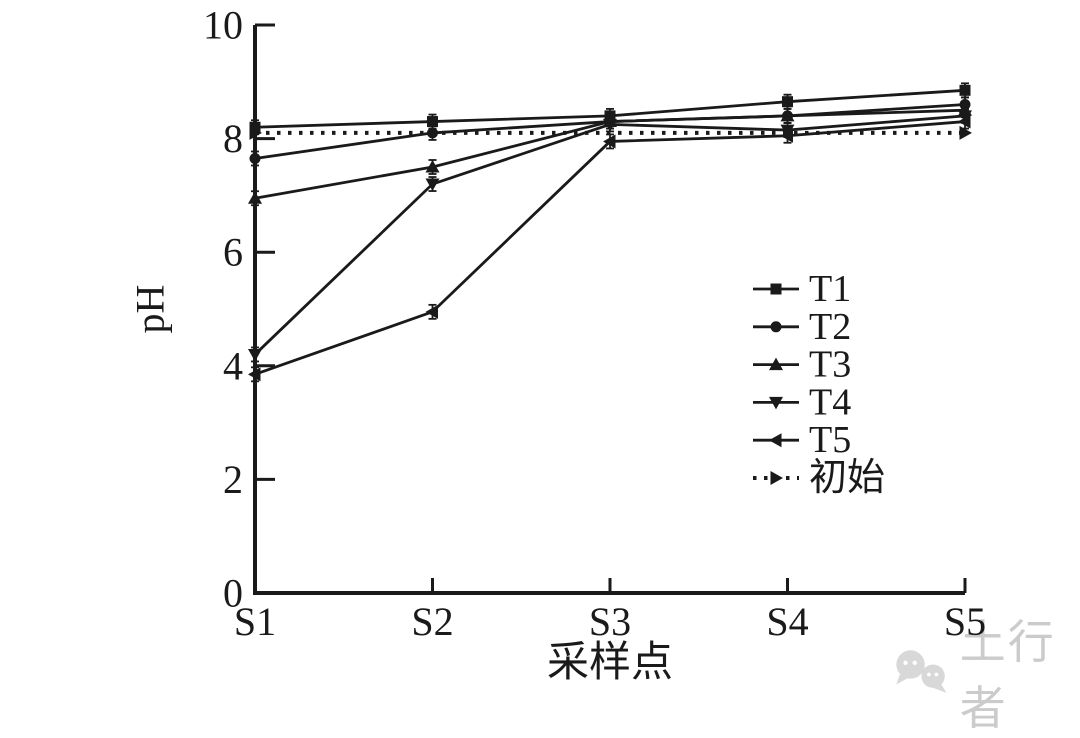 Image resolution: width=1080 pixels, height=738 pixels. Describe the element at coordinates (802, 402) in the screenshot. I see `legend-item-T4: T4` at that location.